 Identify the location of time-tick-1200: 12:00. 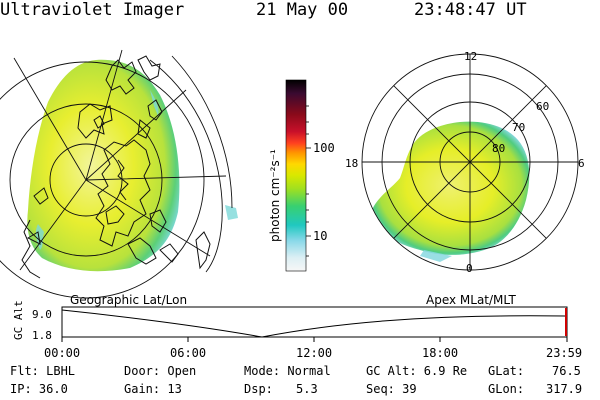
(314, 353).